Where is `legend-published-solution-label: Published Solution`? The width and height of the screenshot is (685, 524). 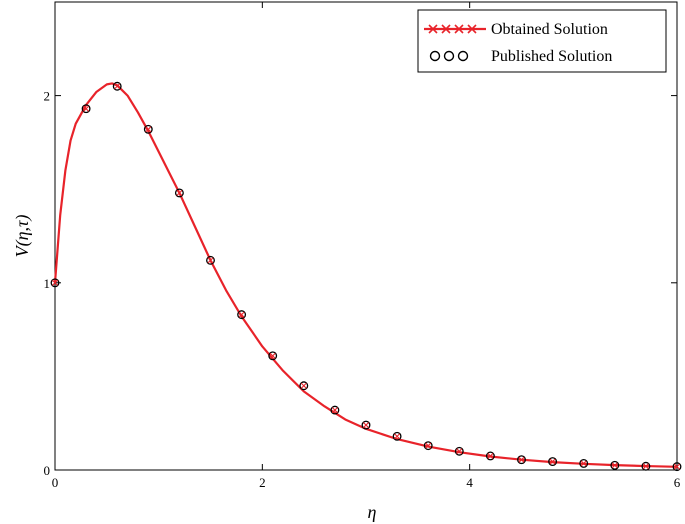 legend-published-solution-label: Published Solution is located at coordinates (551, 56).